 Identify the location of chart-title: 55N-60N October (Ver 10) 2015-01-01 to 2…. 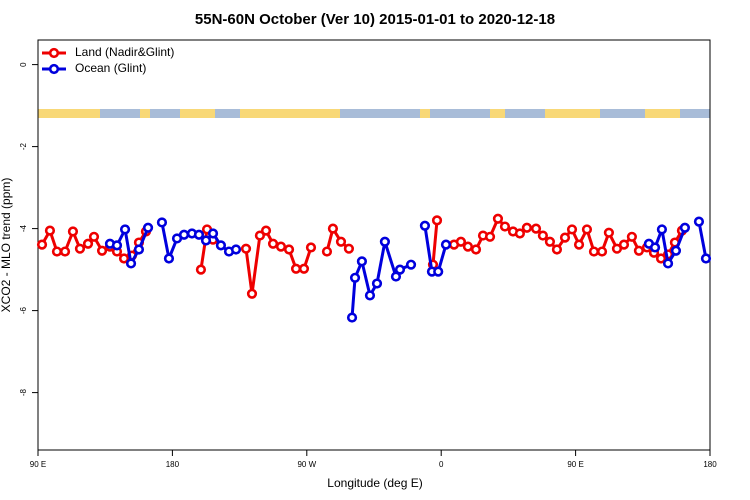
(375, 19).